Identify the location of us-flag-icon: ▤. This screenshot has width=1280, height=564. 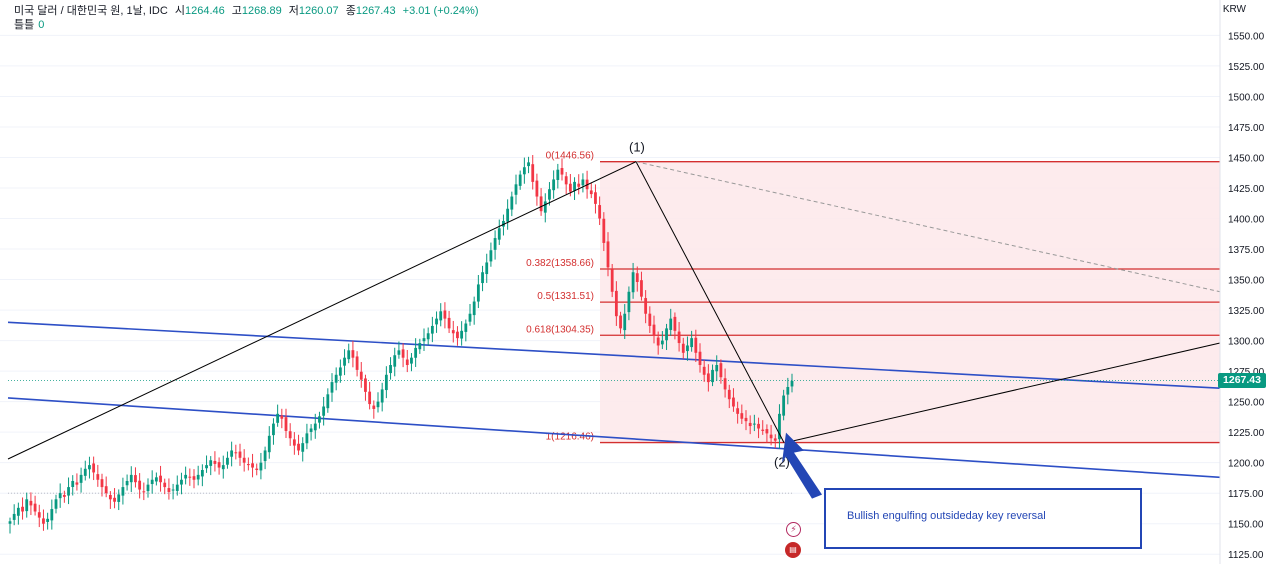
(793, 550).